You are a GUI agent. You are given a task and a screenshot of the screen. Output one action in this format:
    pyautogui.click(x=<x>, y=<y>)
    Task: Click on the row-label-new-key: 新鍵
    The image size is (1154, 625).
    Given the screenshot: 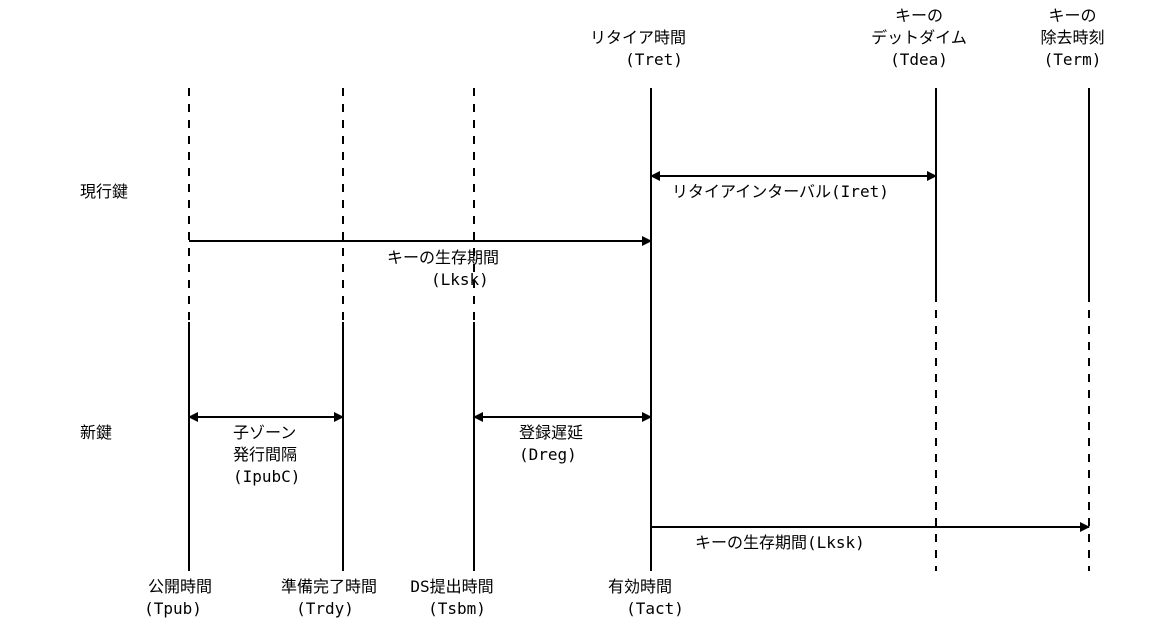 What is the action you would take?
    pyautogui.click(x=96, y=432)
    